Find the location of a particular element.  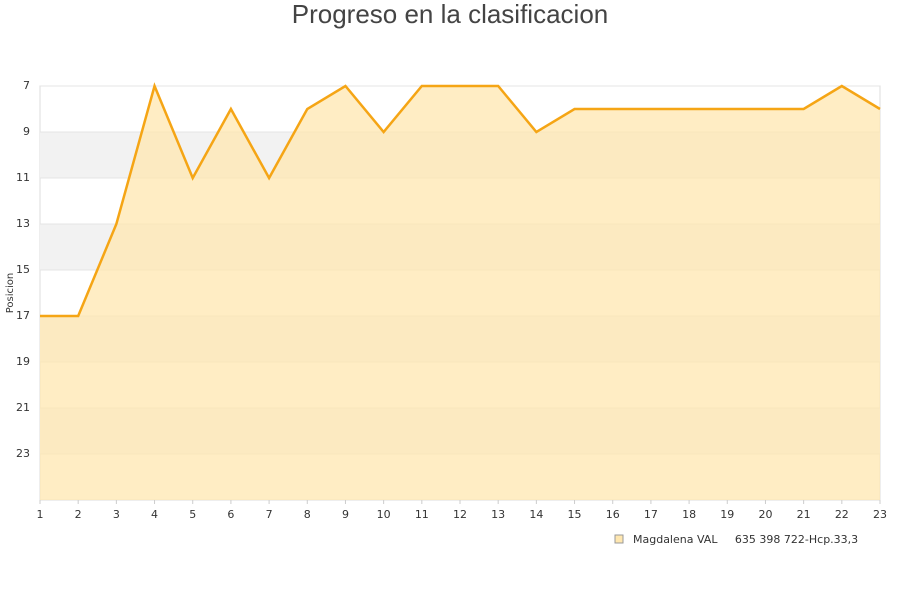

x-tick-label: 22 is located at coordinates (842, 514).